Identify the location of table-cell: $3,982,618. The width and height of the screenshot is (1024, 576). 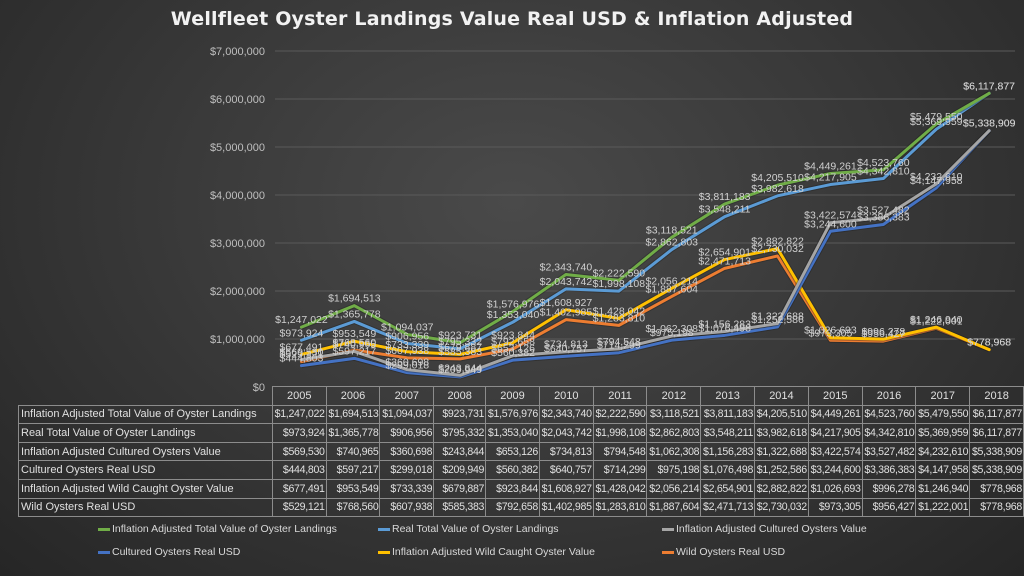
(781, 433).